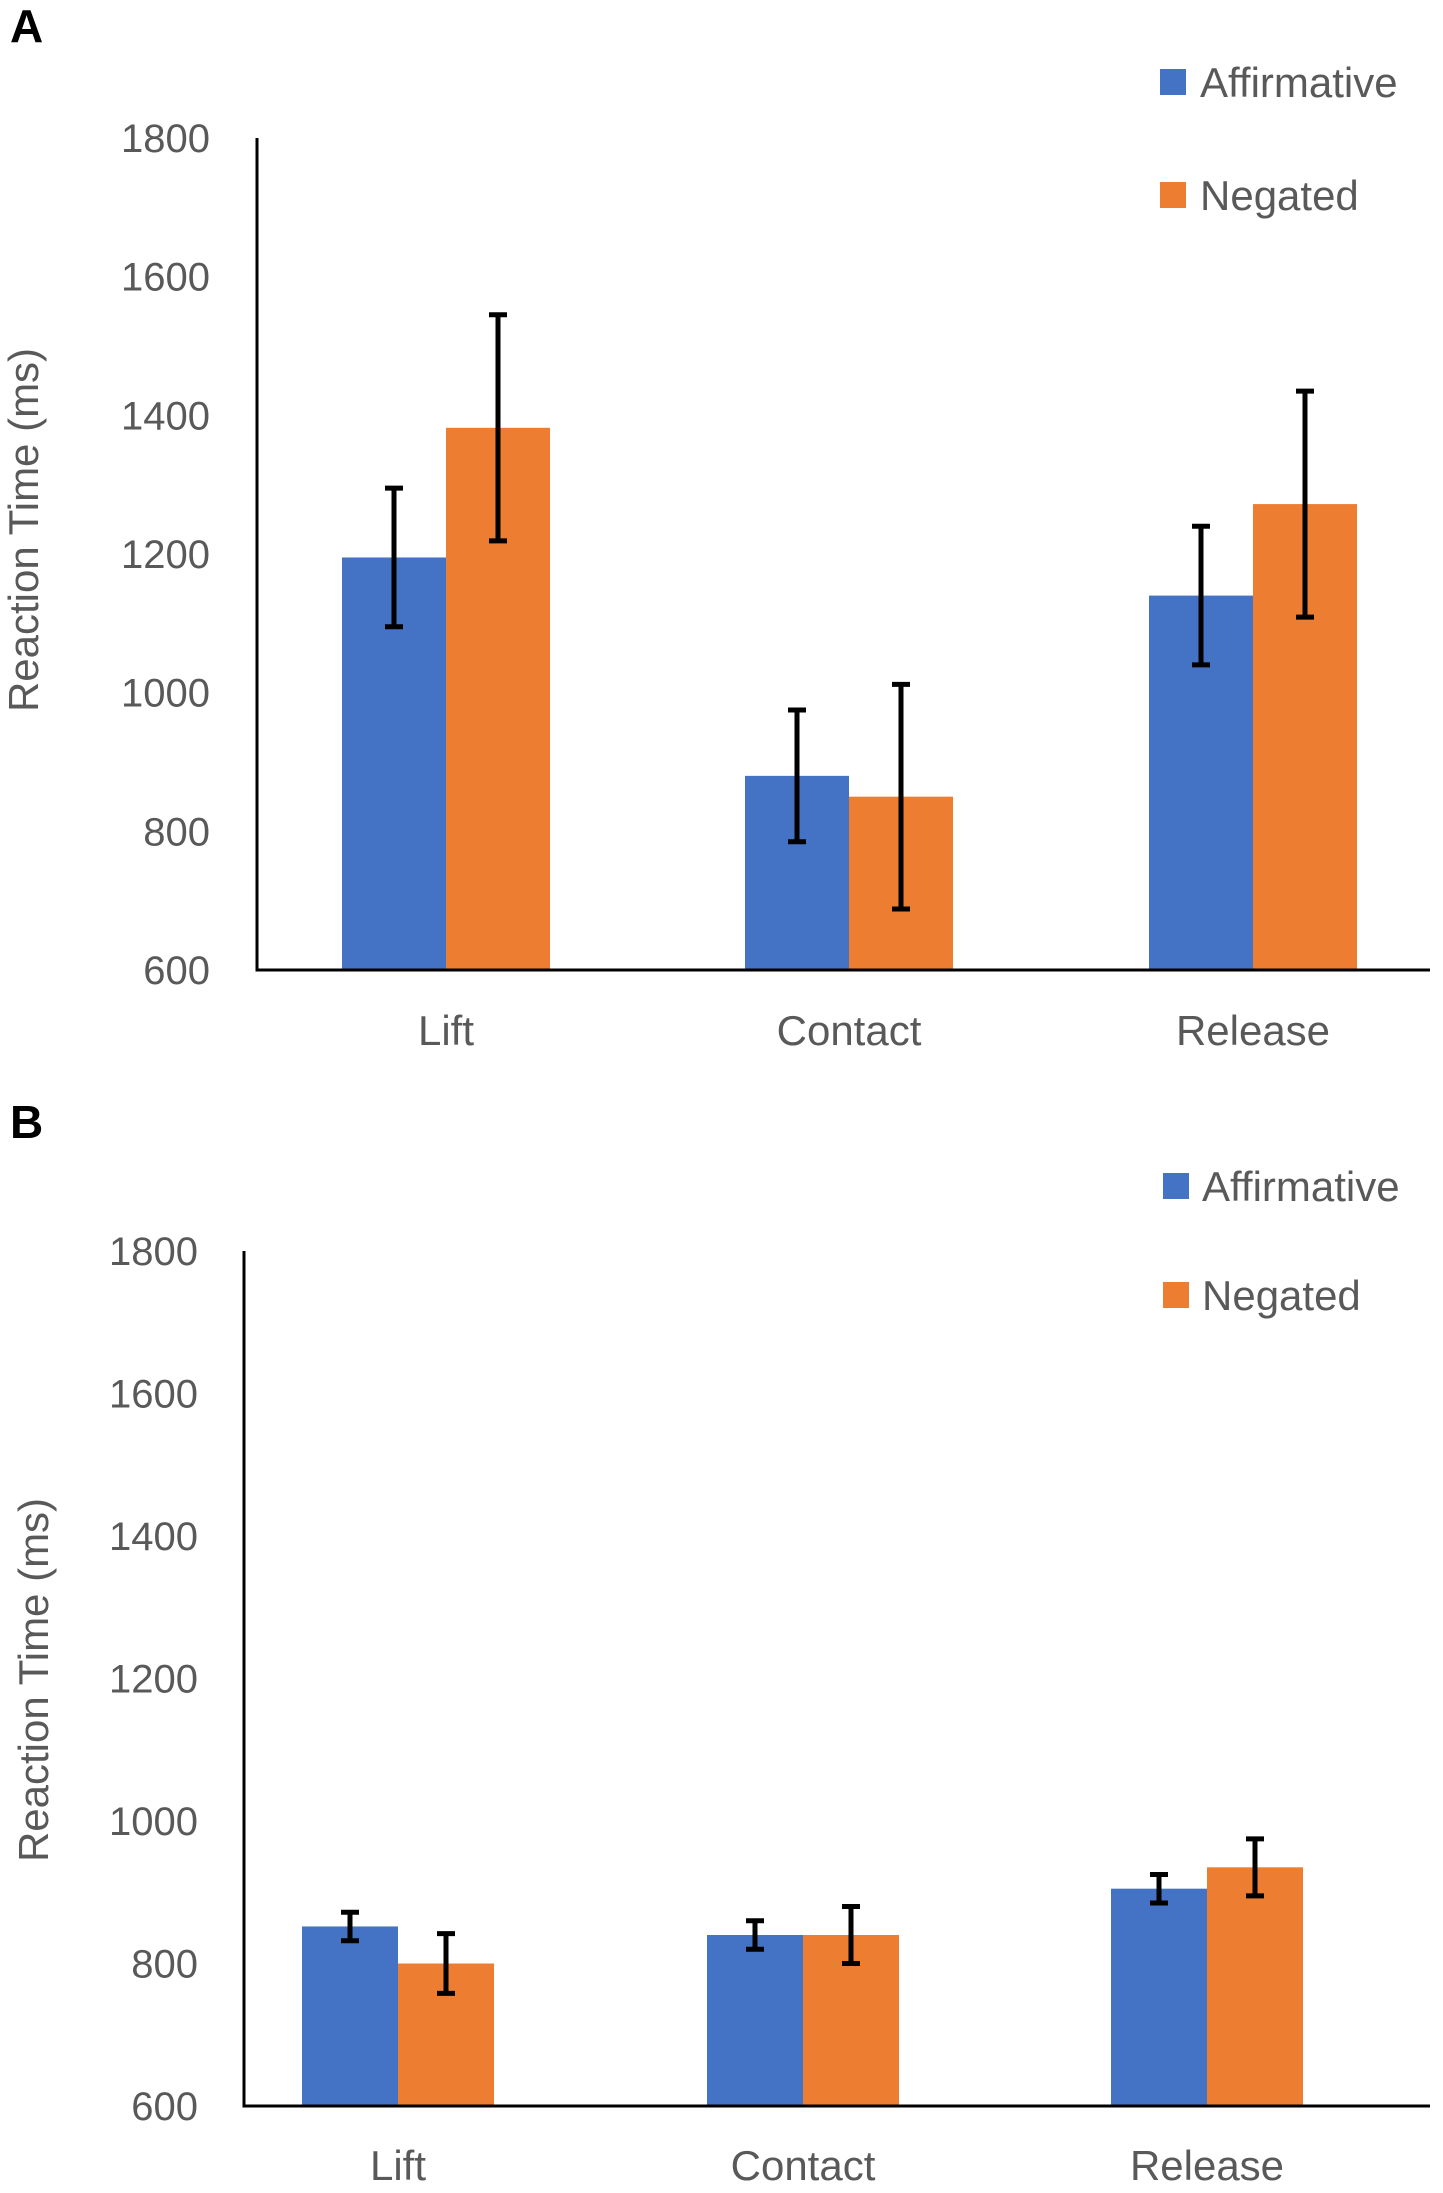 The width and height of the screenshot is (1443, 2193). Describe the element at coordinates (446, 1030) in the screenshot. I see `panel-a-x-tick-label-lift: Lift` at that location.